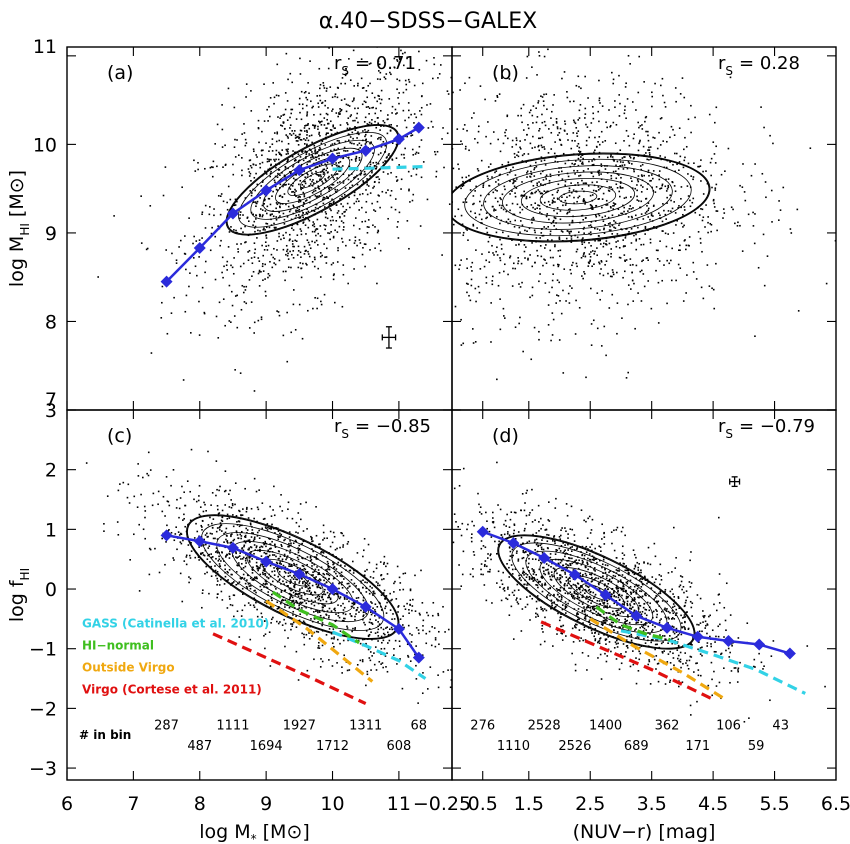 The width and height of the screenshot is (850, 844). What do you see at coordinates (120, 73) in the screenshot?
I see `panel-label: (a)` at bounding box center [120, 73].